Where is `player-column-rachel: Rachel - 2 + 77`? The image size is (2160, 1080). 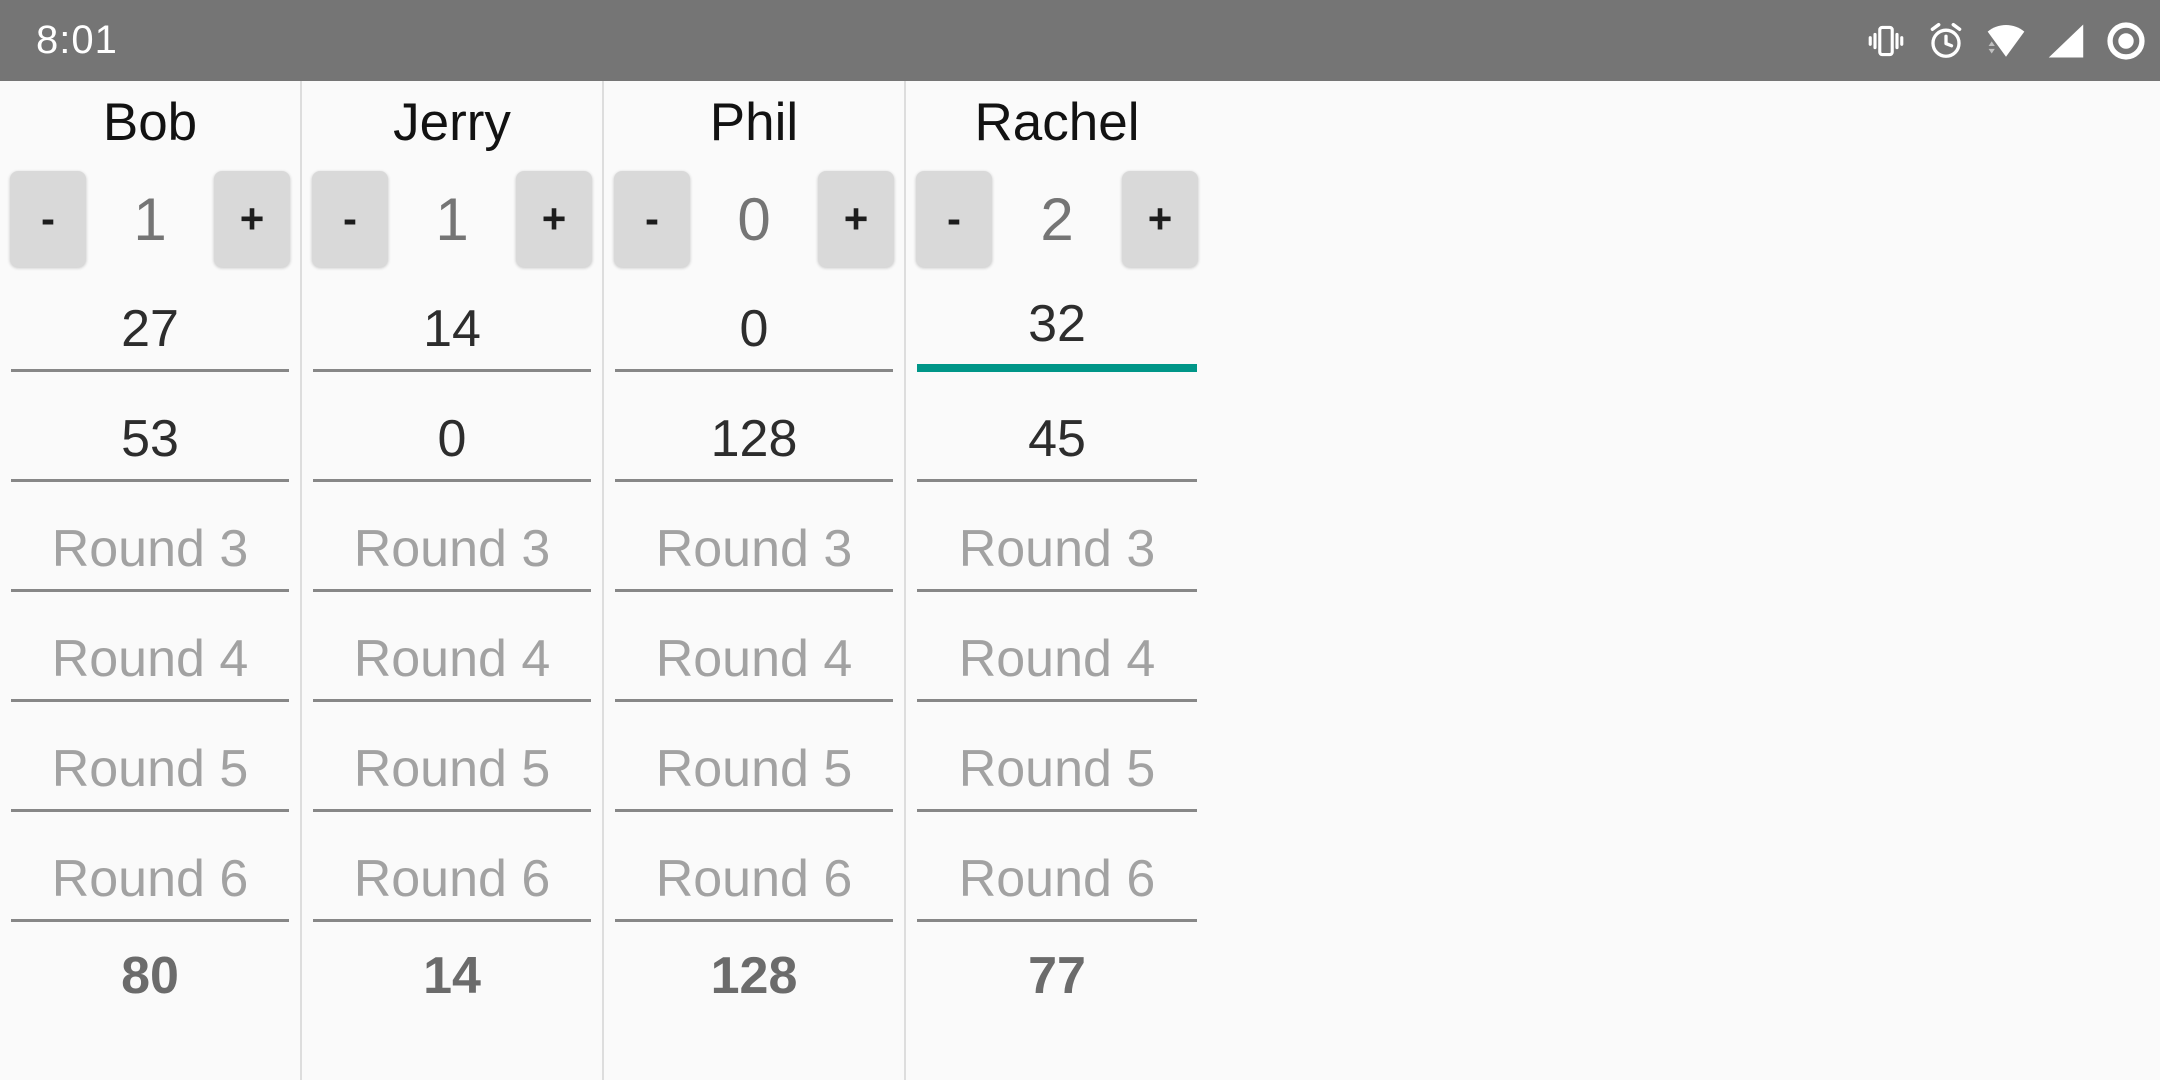 player-column-rachel: Rachel - 2 + 77 is located at coordinates (1057, 580).